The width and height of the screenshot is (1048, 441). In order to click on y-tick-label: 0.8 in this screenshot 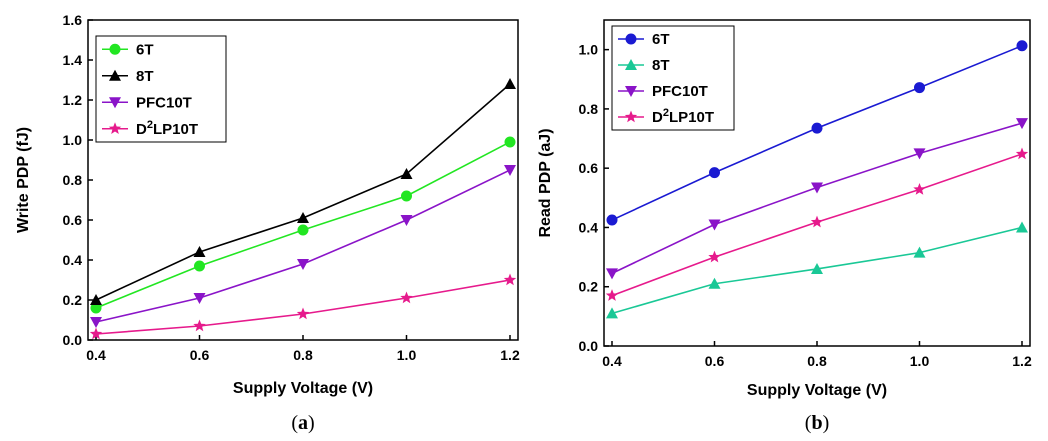, I will do `click(73, 180)`.